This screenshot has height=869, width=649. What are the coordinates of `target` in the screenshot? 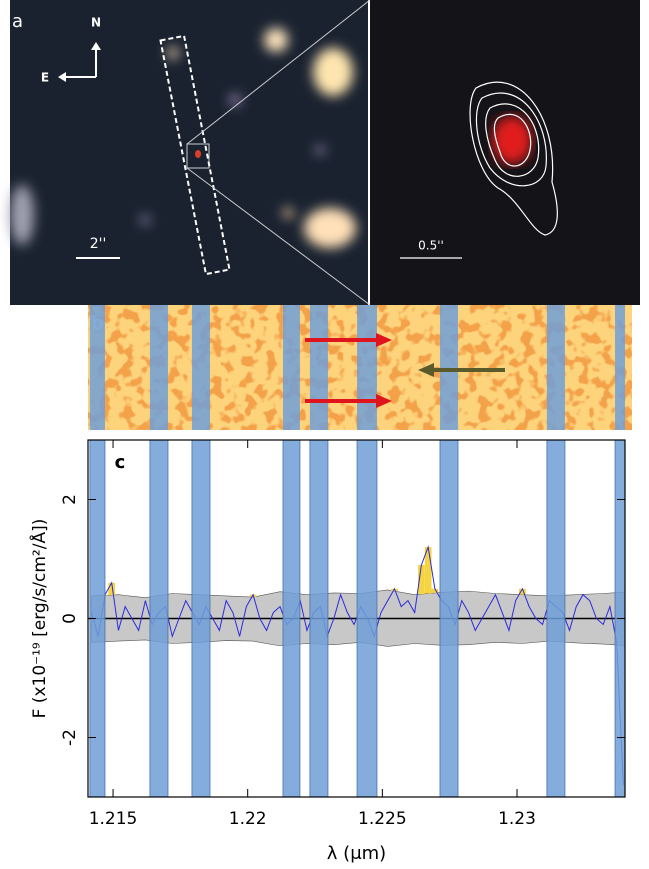 It's located at (198, 154).